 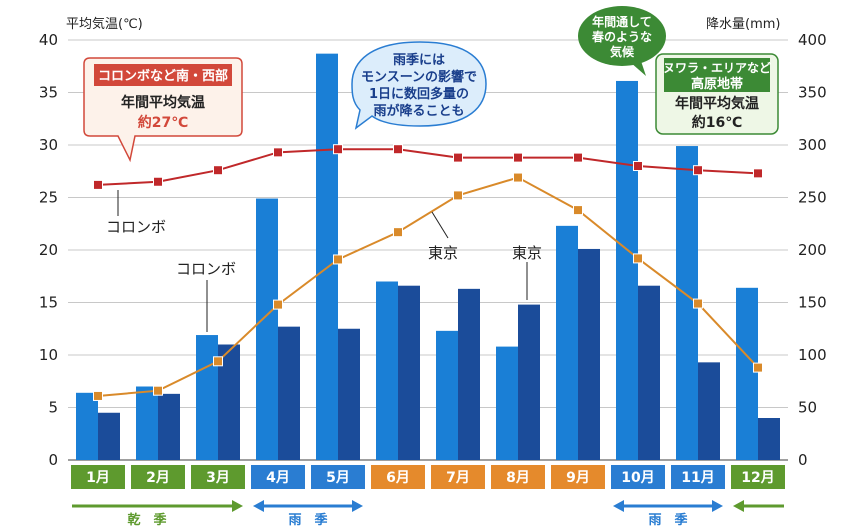 What do you see at coordinates (618, 506) in the screenshot?
I see `season-rain-2-arrowhead-left` at bounding box center [618, 506].